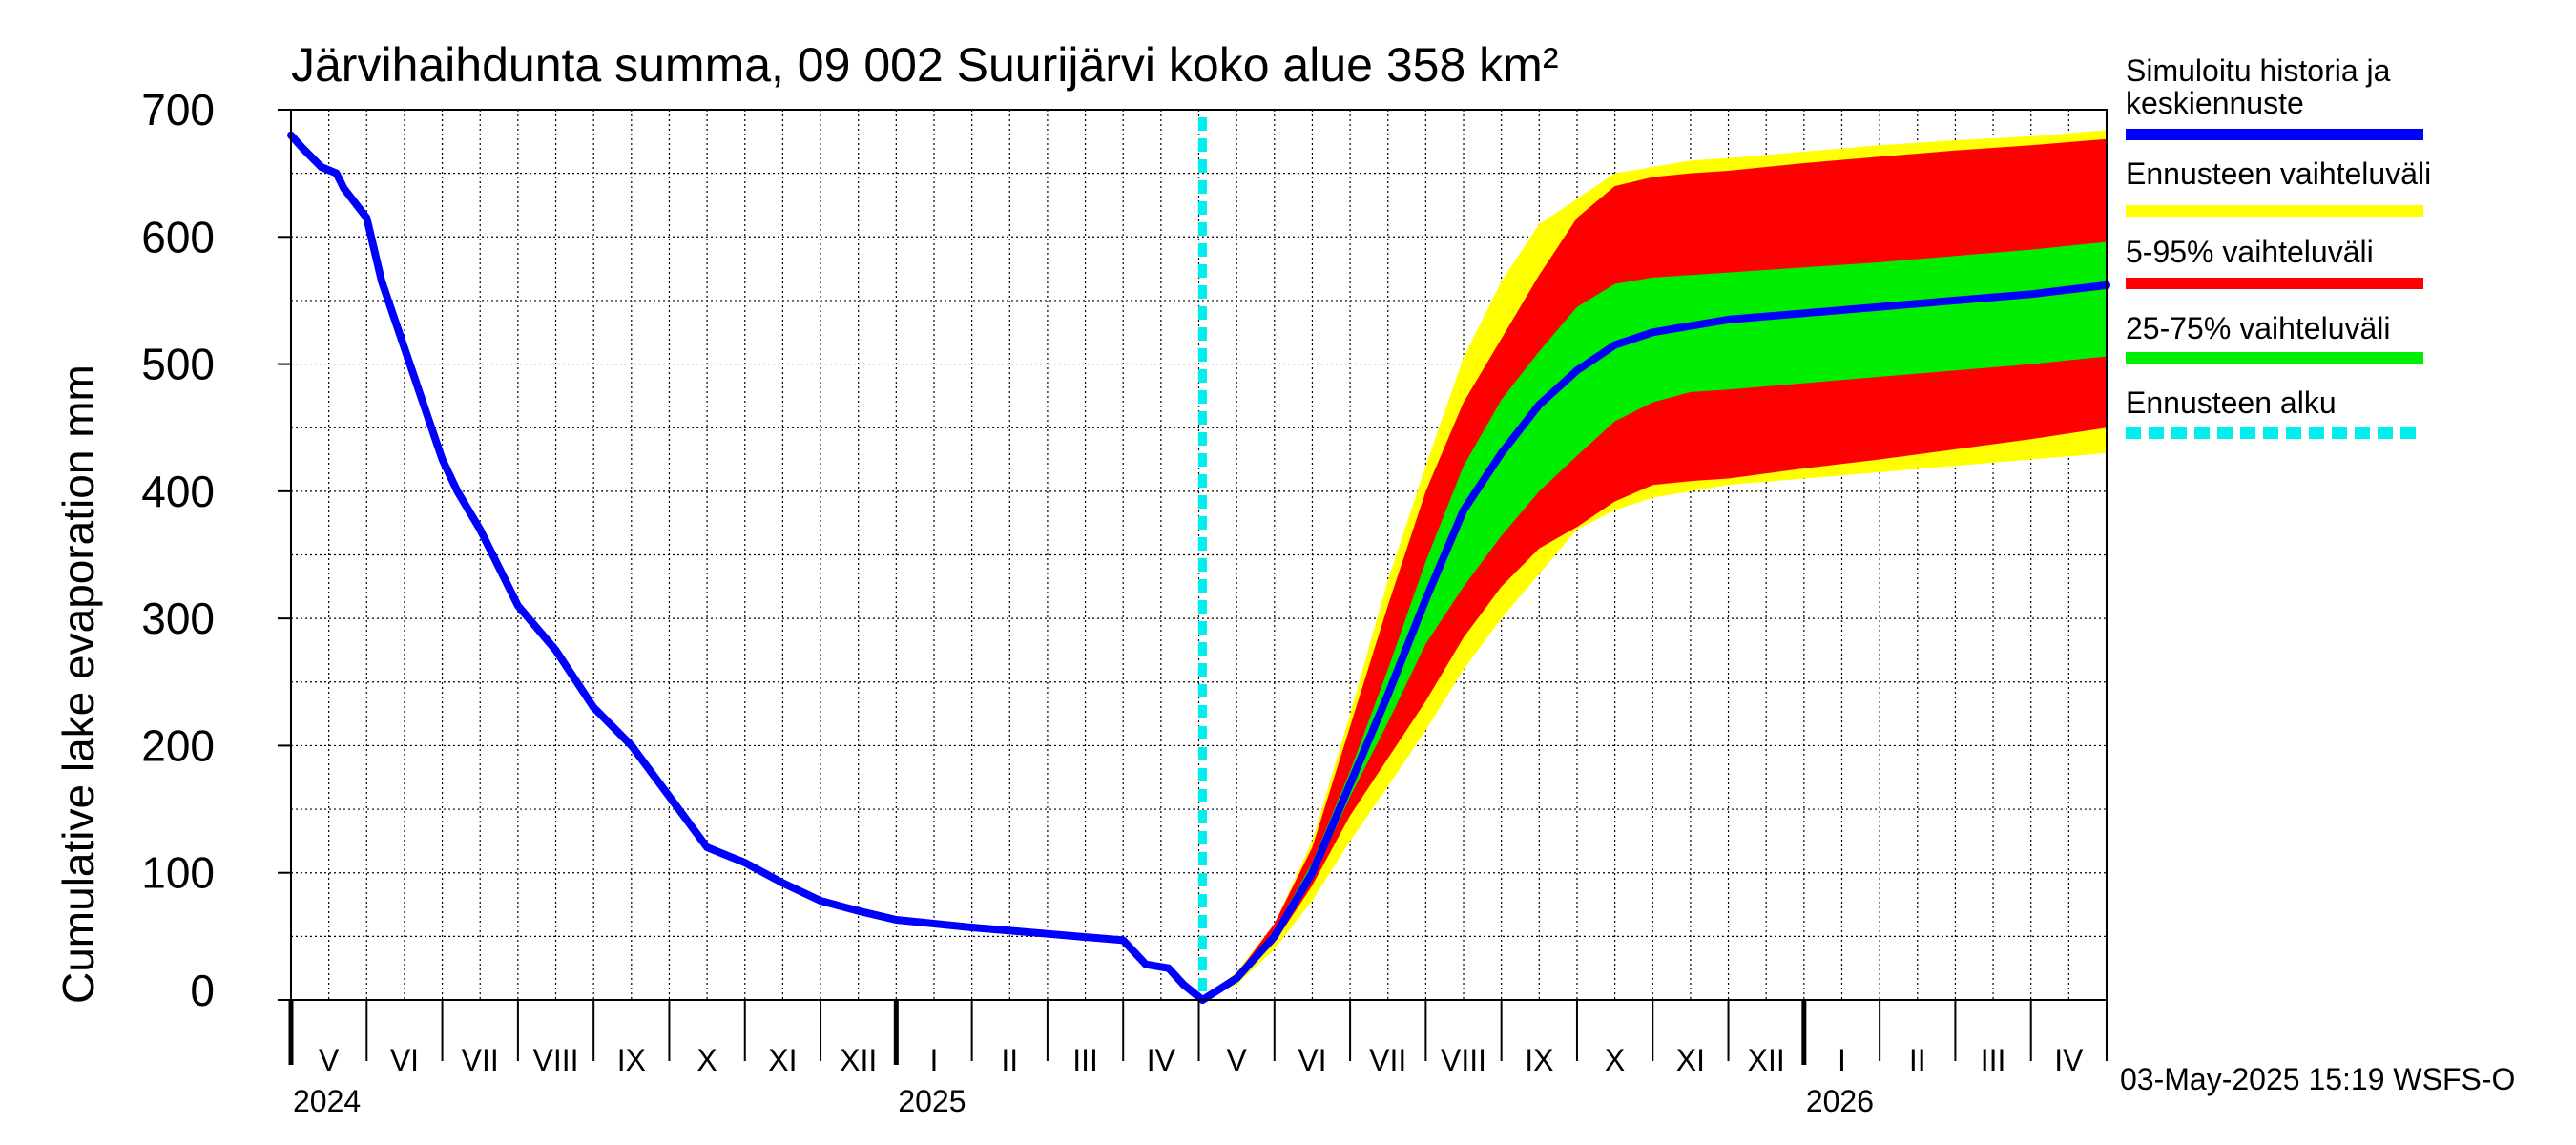 This screenshot has height=1145, width=2576. What do you see at coordinates (202, 991) in the screenshot?
I see `y-tick-label: 0` at bounding box center [202, 991].